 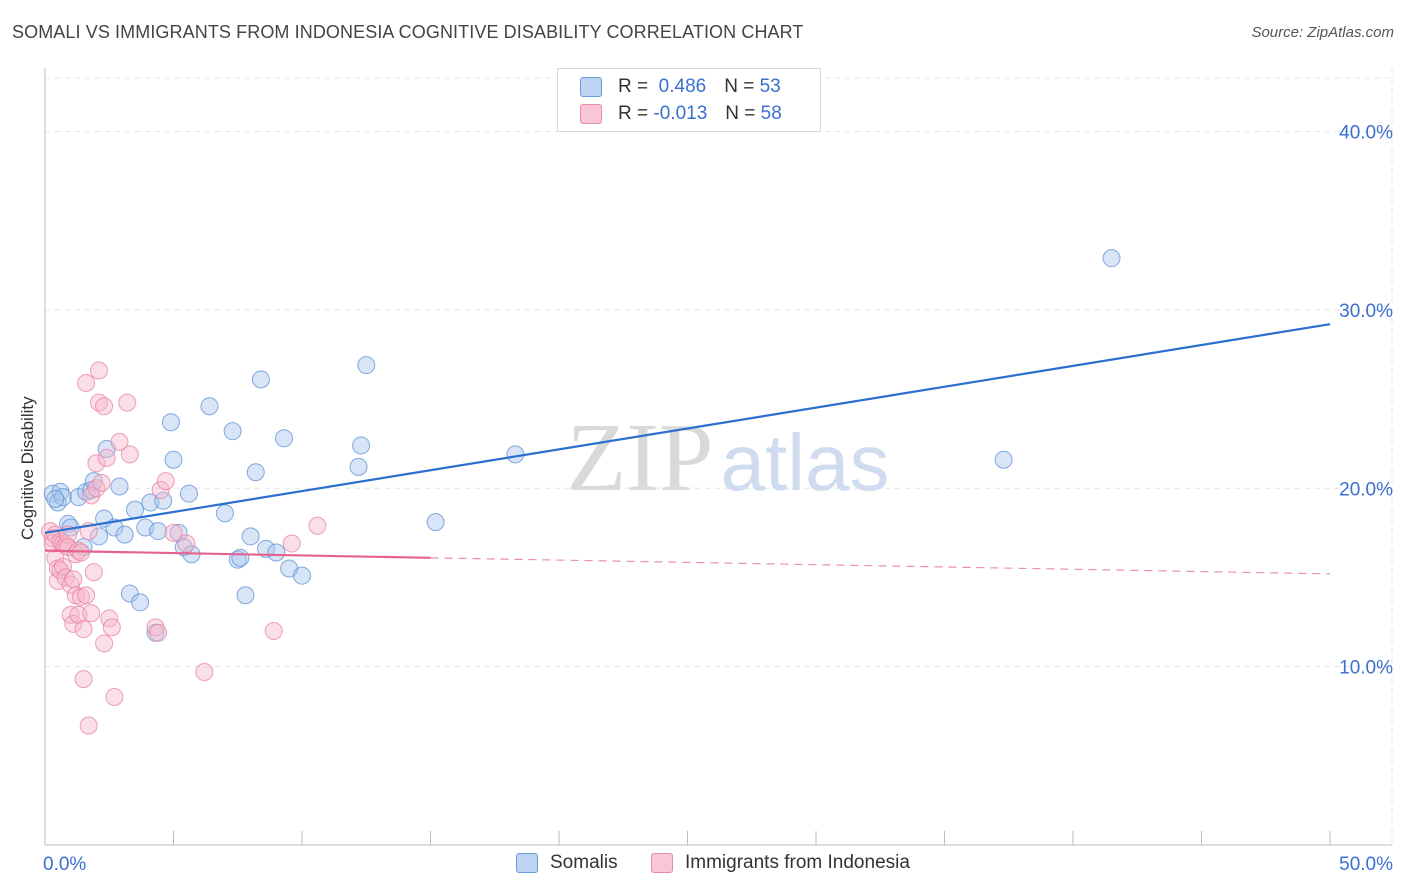 What do you see at coordinates (1366, 489) in the screenshot?
I see `y-tick-label: 20.0%` at bounding box center [1366, 489].